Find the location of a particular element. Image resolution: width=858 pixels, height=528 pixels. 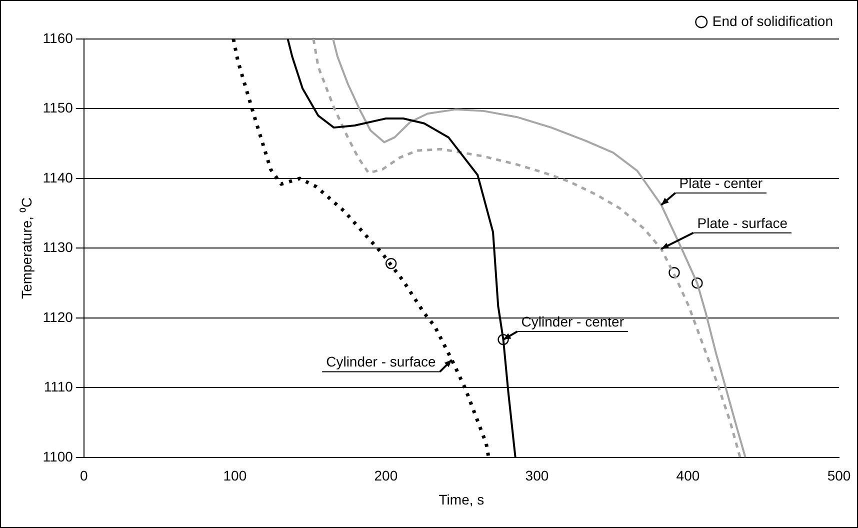

x-tick-label: 100 is located at coordinates (235, 476).